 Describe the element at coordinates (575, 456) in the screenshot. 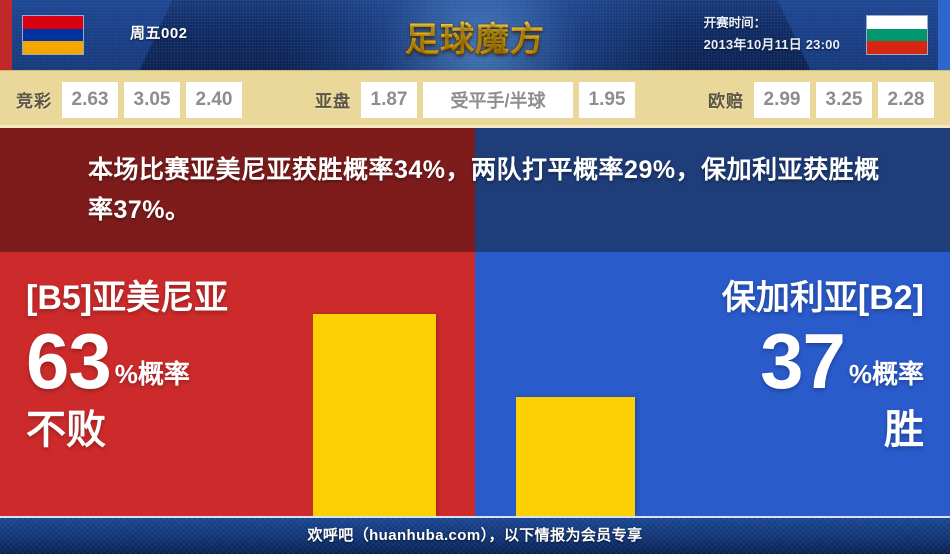

I see `away-probability-bar` at that location.